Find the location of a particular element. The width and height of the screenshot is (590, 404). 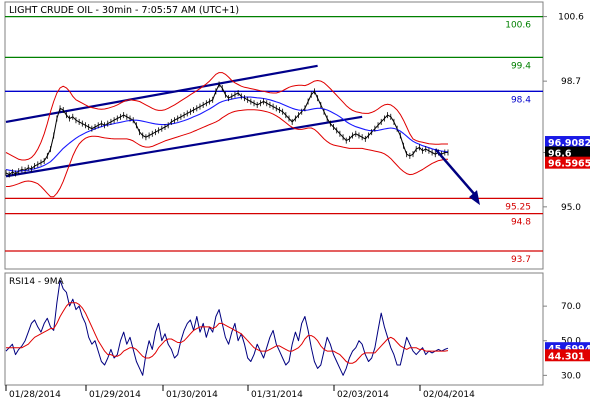

forecast-arrow is located at coordinates (457, 177).